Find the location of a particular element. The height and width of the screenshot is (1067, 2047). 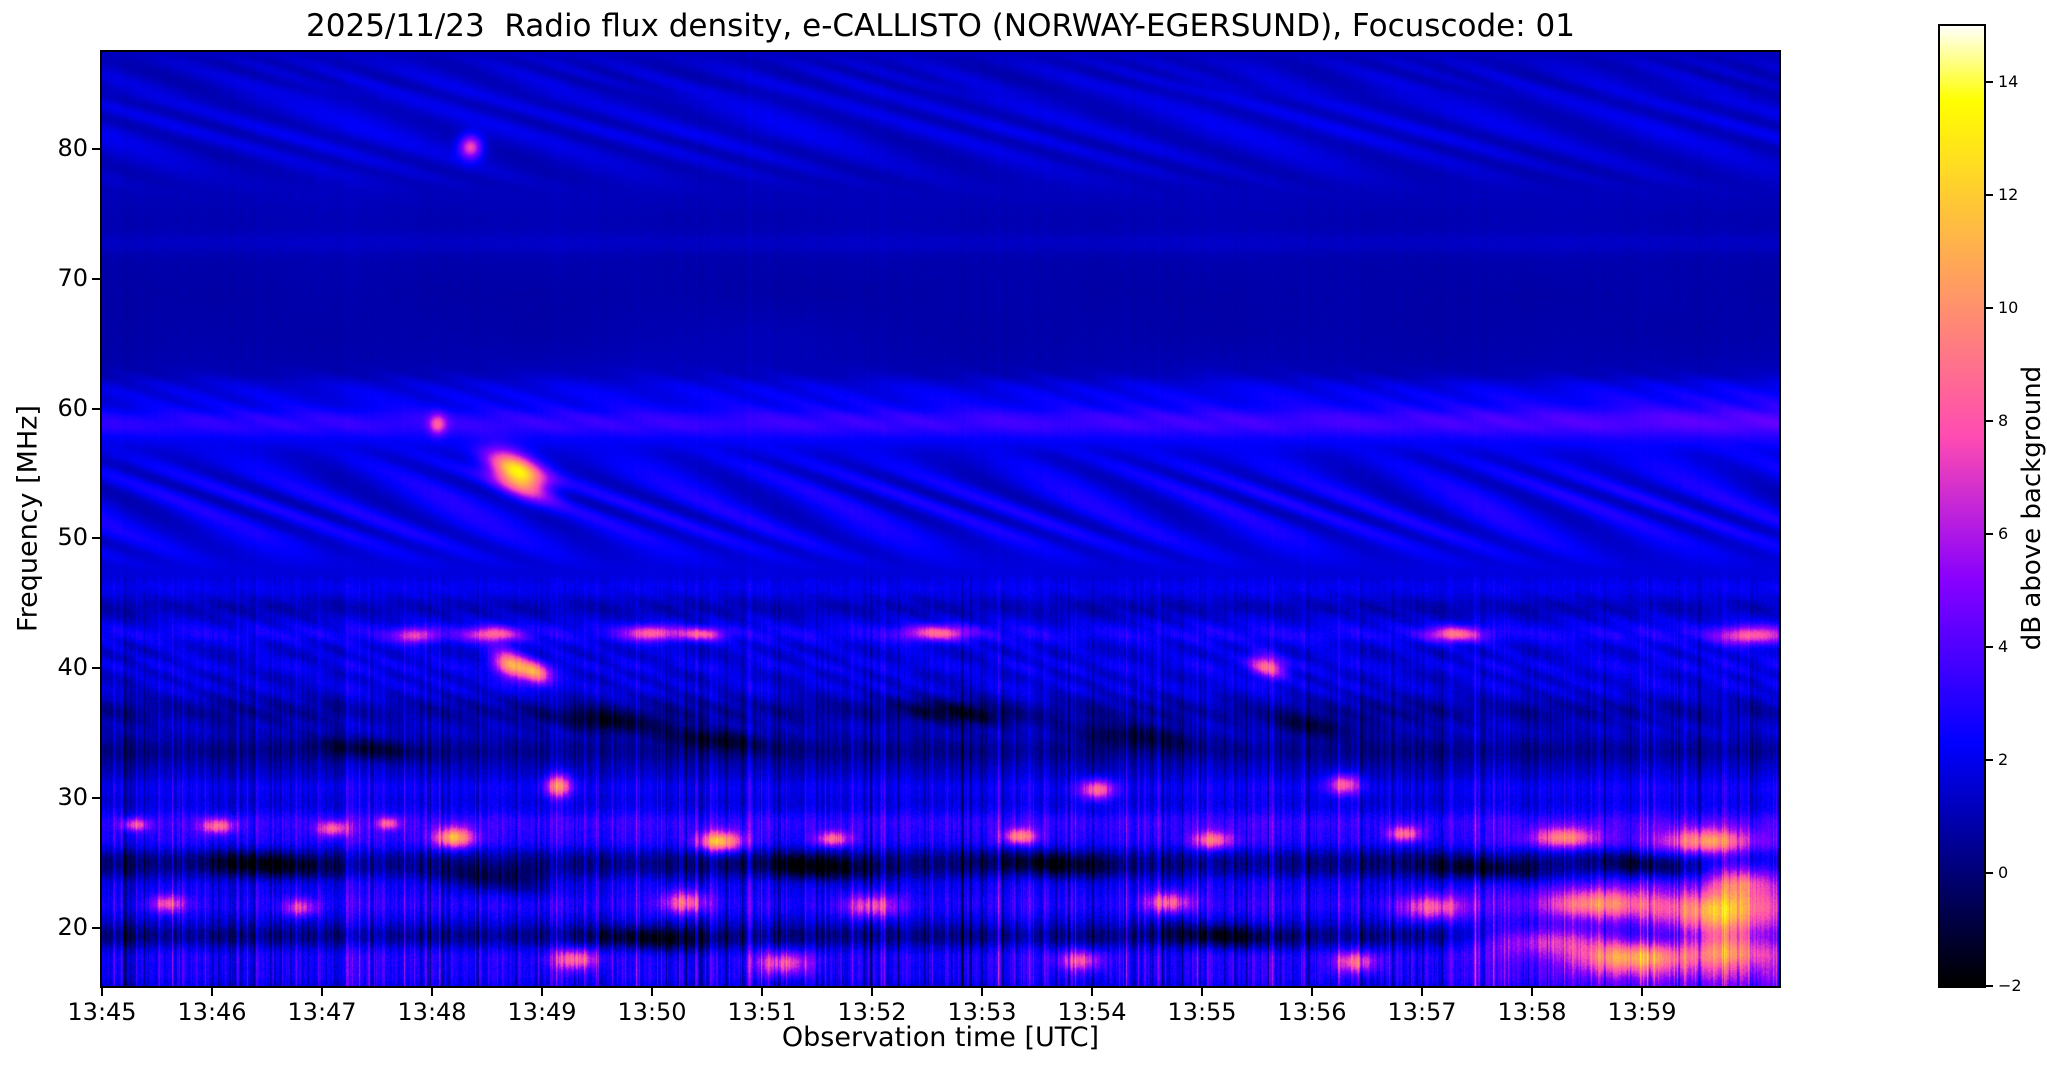

colorbar-tick-label: 10 is located at coordinates (2008, 307).